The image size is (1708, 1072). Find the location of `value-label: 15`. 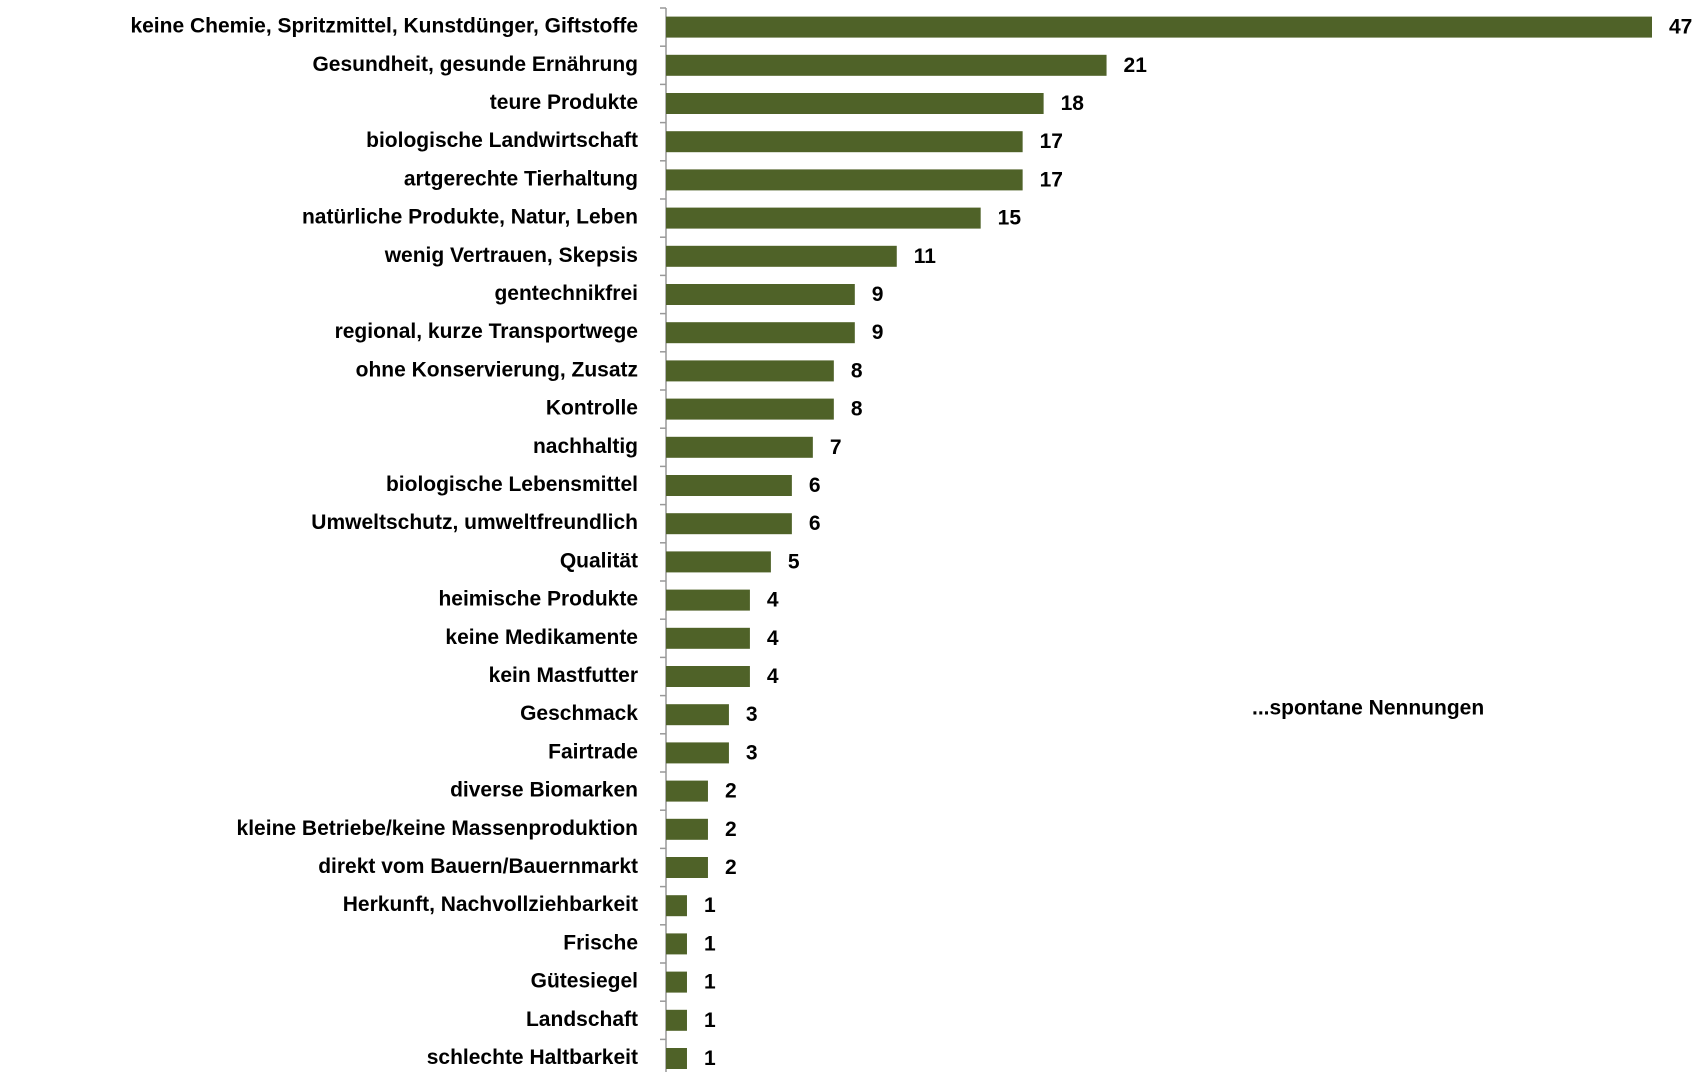

value-label: 15 is located at coordinates (1010, 218).